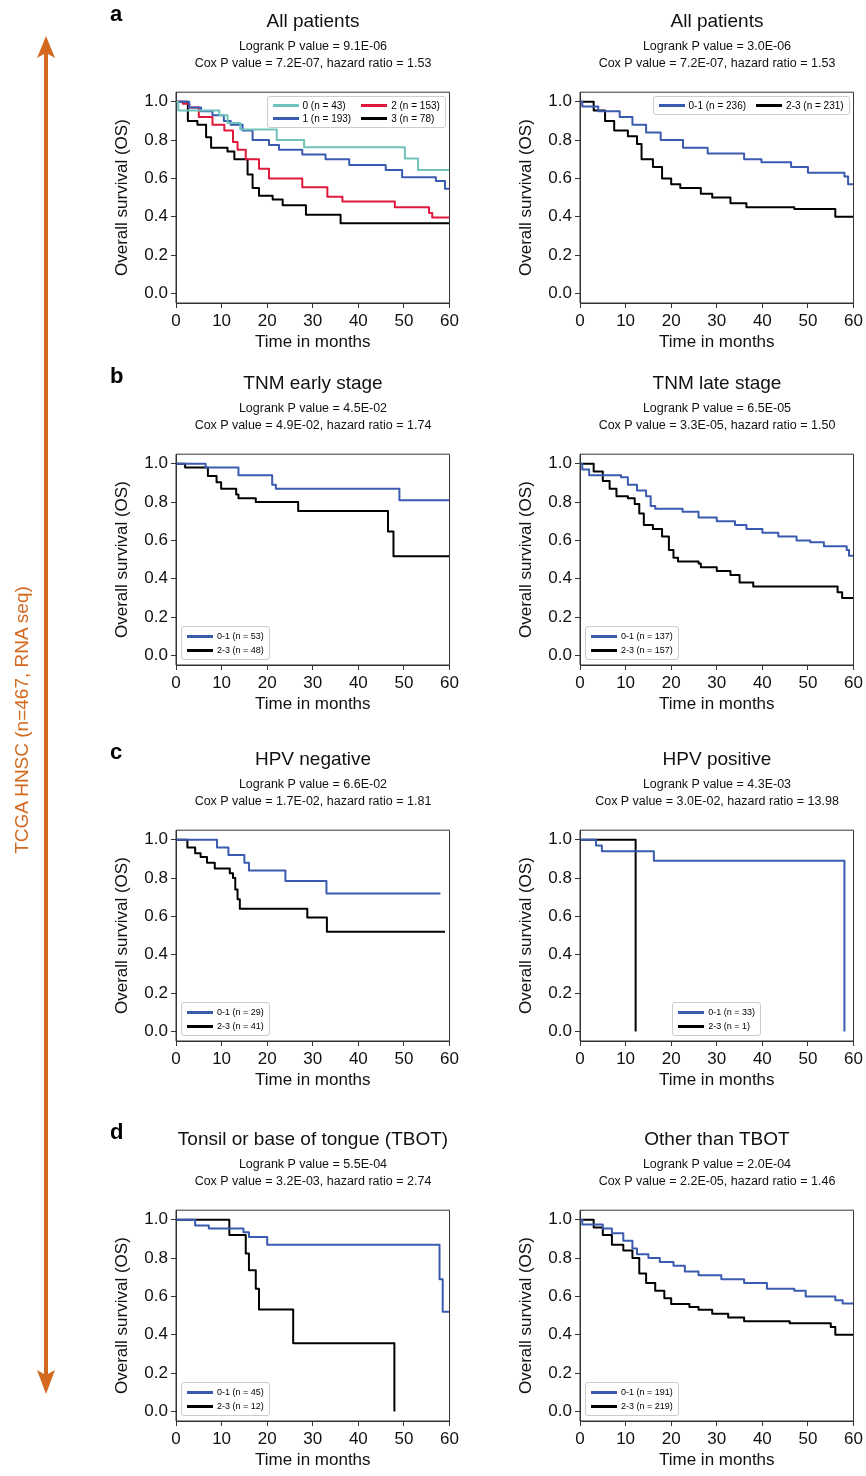  Describe the element at coordinates (729, 1026) in the screenshot. I see `legend-label: 2-3 (n = 1)` at that location.